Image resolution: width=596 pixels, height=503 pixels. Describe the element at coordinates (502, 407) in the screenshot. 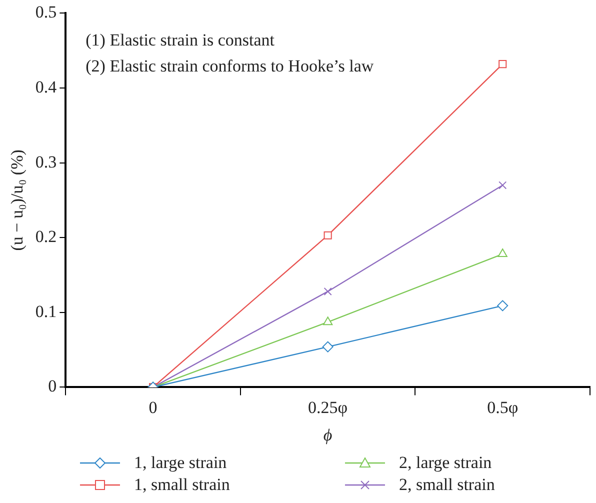

I see `x-tick-label: 0.5φ` at that location.